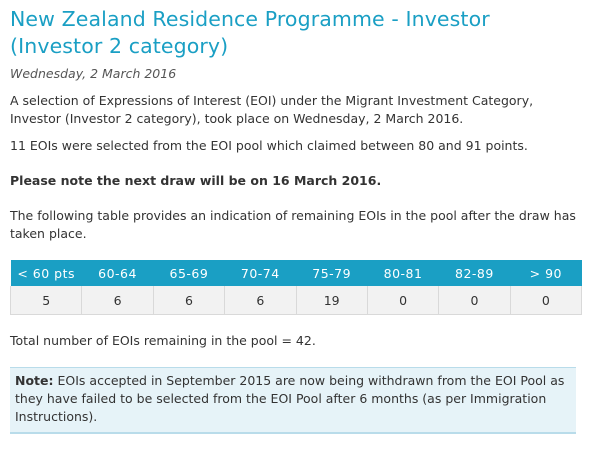 This screenshot has height=454, width=593. I want to click on table-cell: 19, so click(332, 300).